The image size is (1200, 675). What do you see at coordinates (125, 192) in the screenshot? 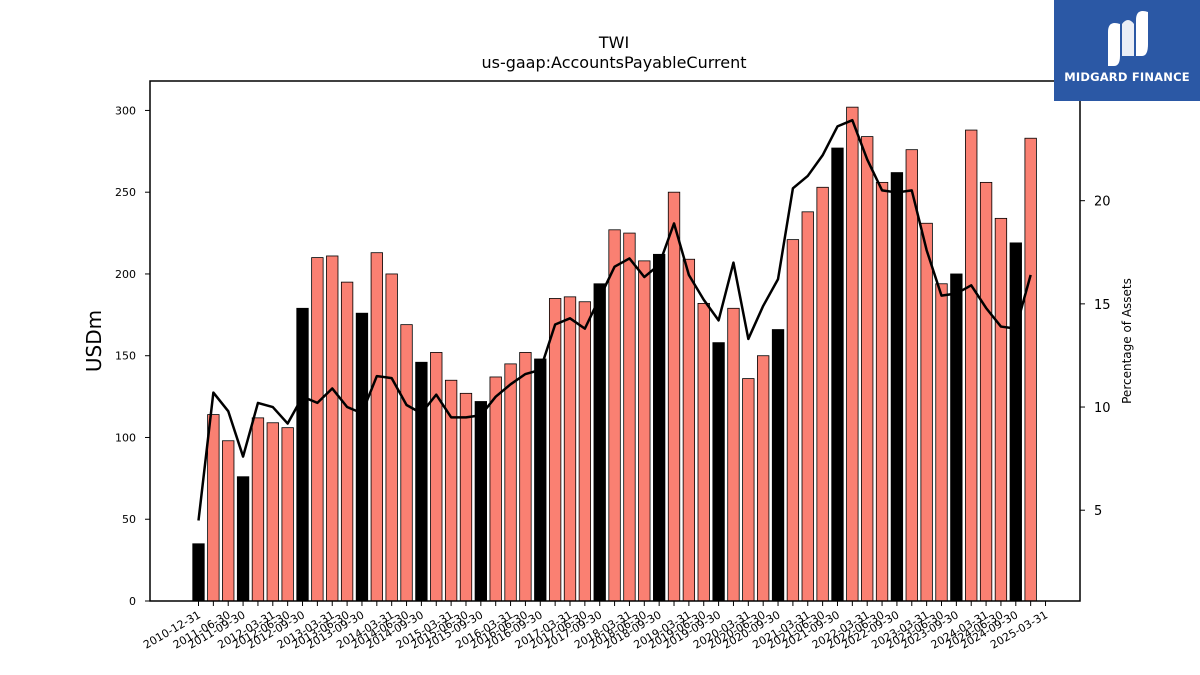
I see `left-tick-label: 250` at bounding box center [125, 192].